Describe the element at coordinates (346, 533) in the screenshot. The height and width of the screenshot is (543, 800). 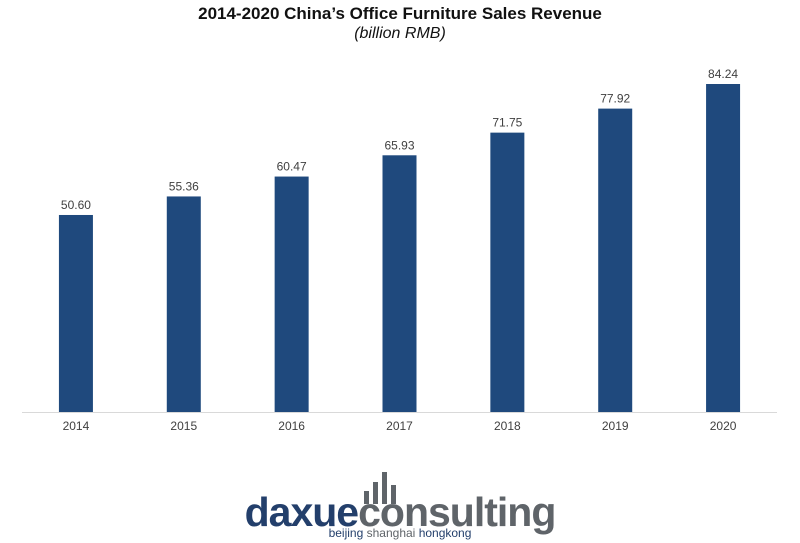
I see `tagline-beijing: beijing` at that location.